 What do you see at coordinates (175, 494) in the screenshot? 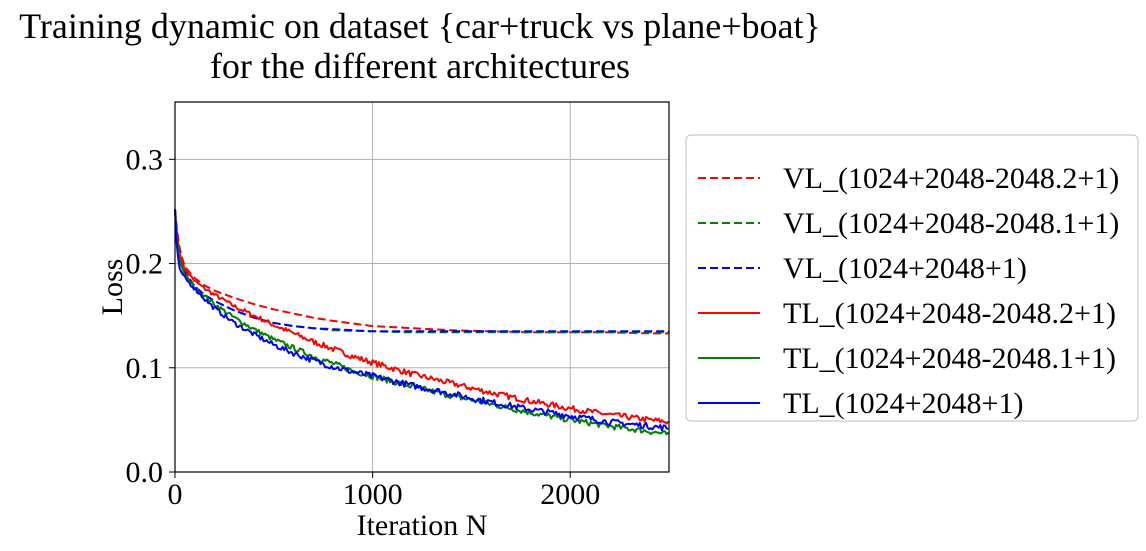
I see `x-tick-label: 0` at bounding box center [175, 494].